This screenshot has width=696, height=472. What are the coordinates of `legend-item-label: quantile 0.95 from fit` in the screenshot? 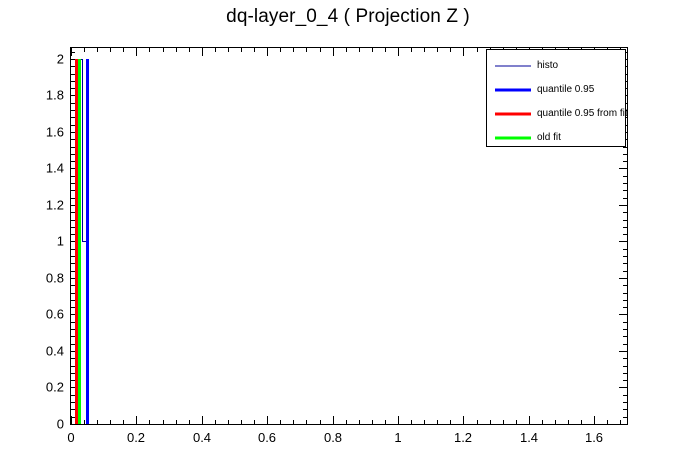 It's located at (582, 113).